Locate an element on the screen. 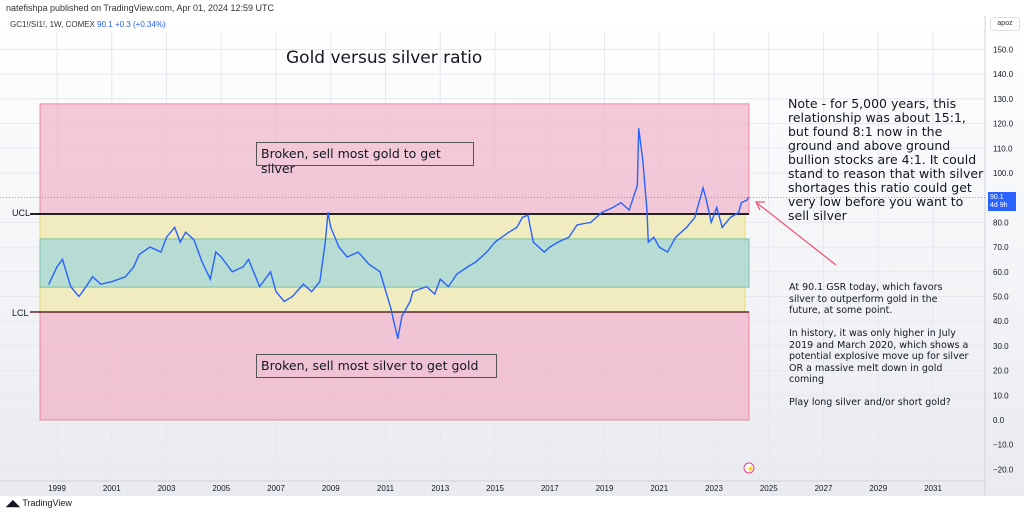 The height and width of the screenshot is (513, 1024). lightning-event-icon is located at coordinates (749, 468).